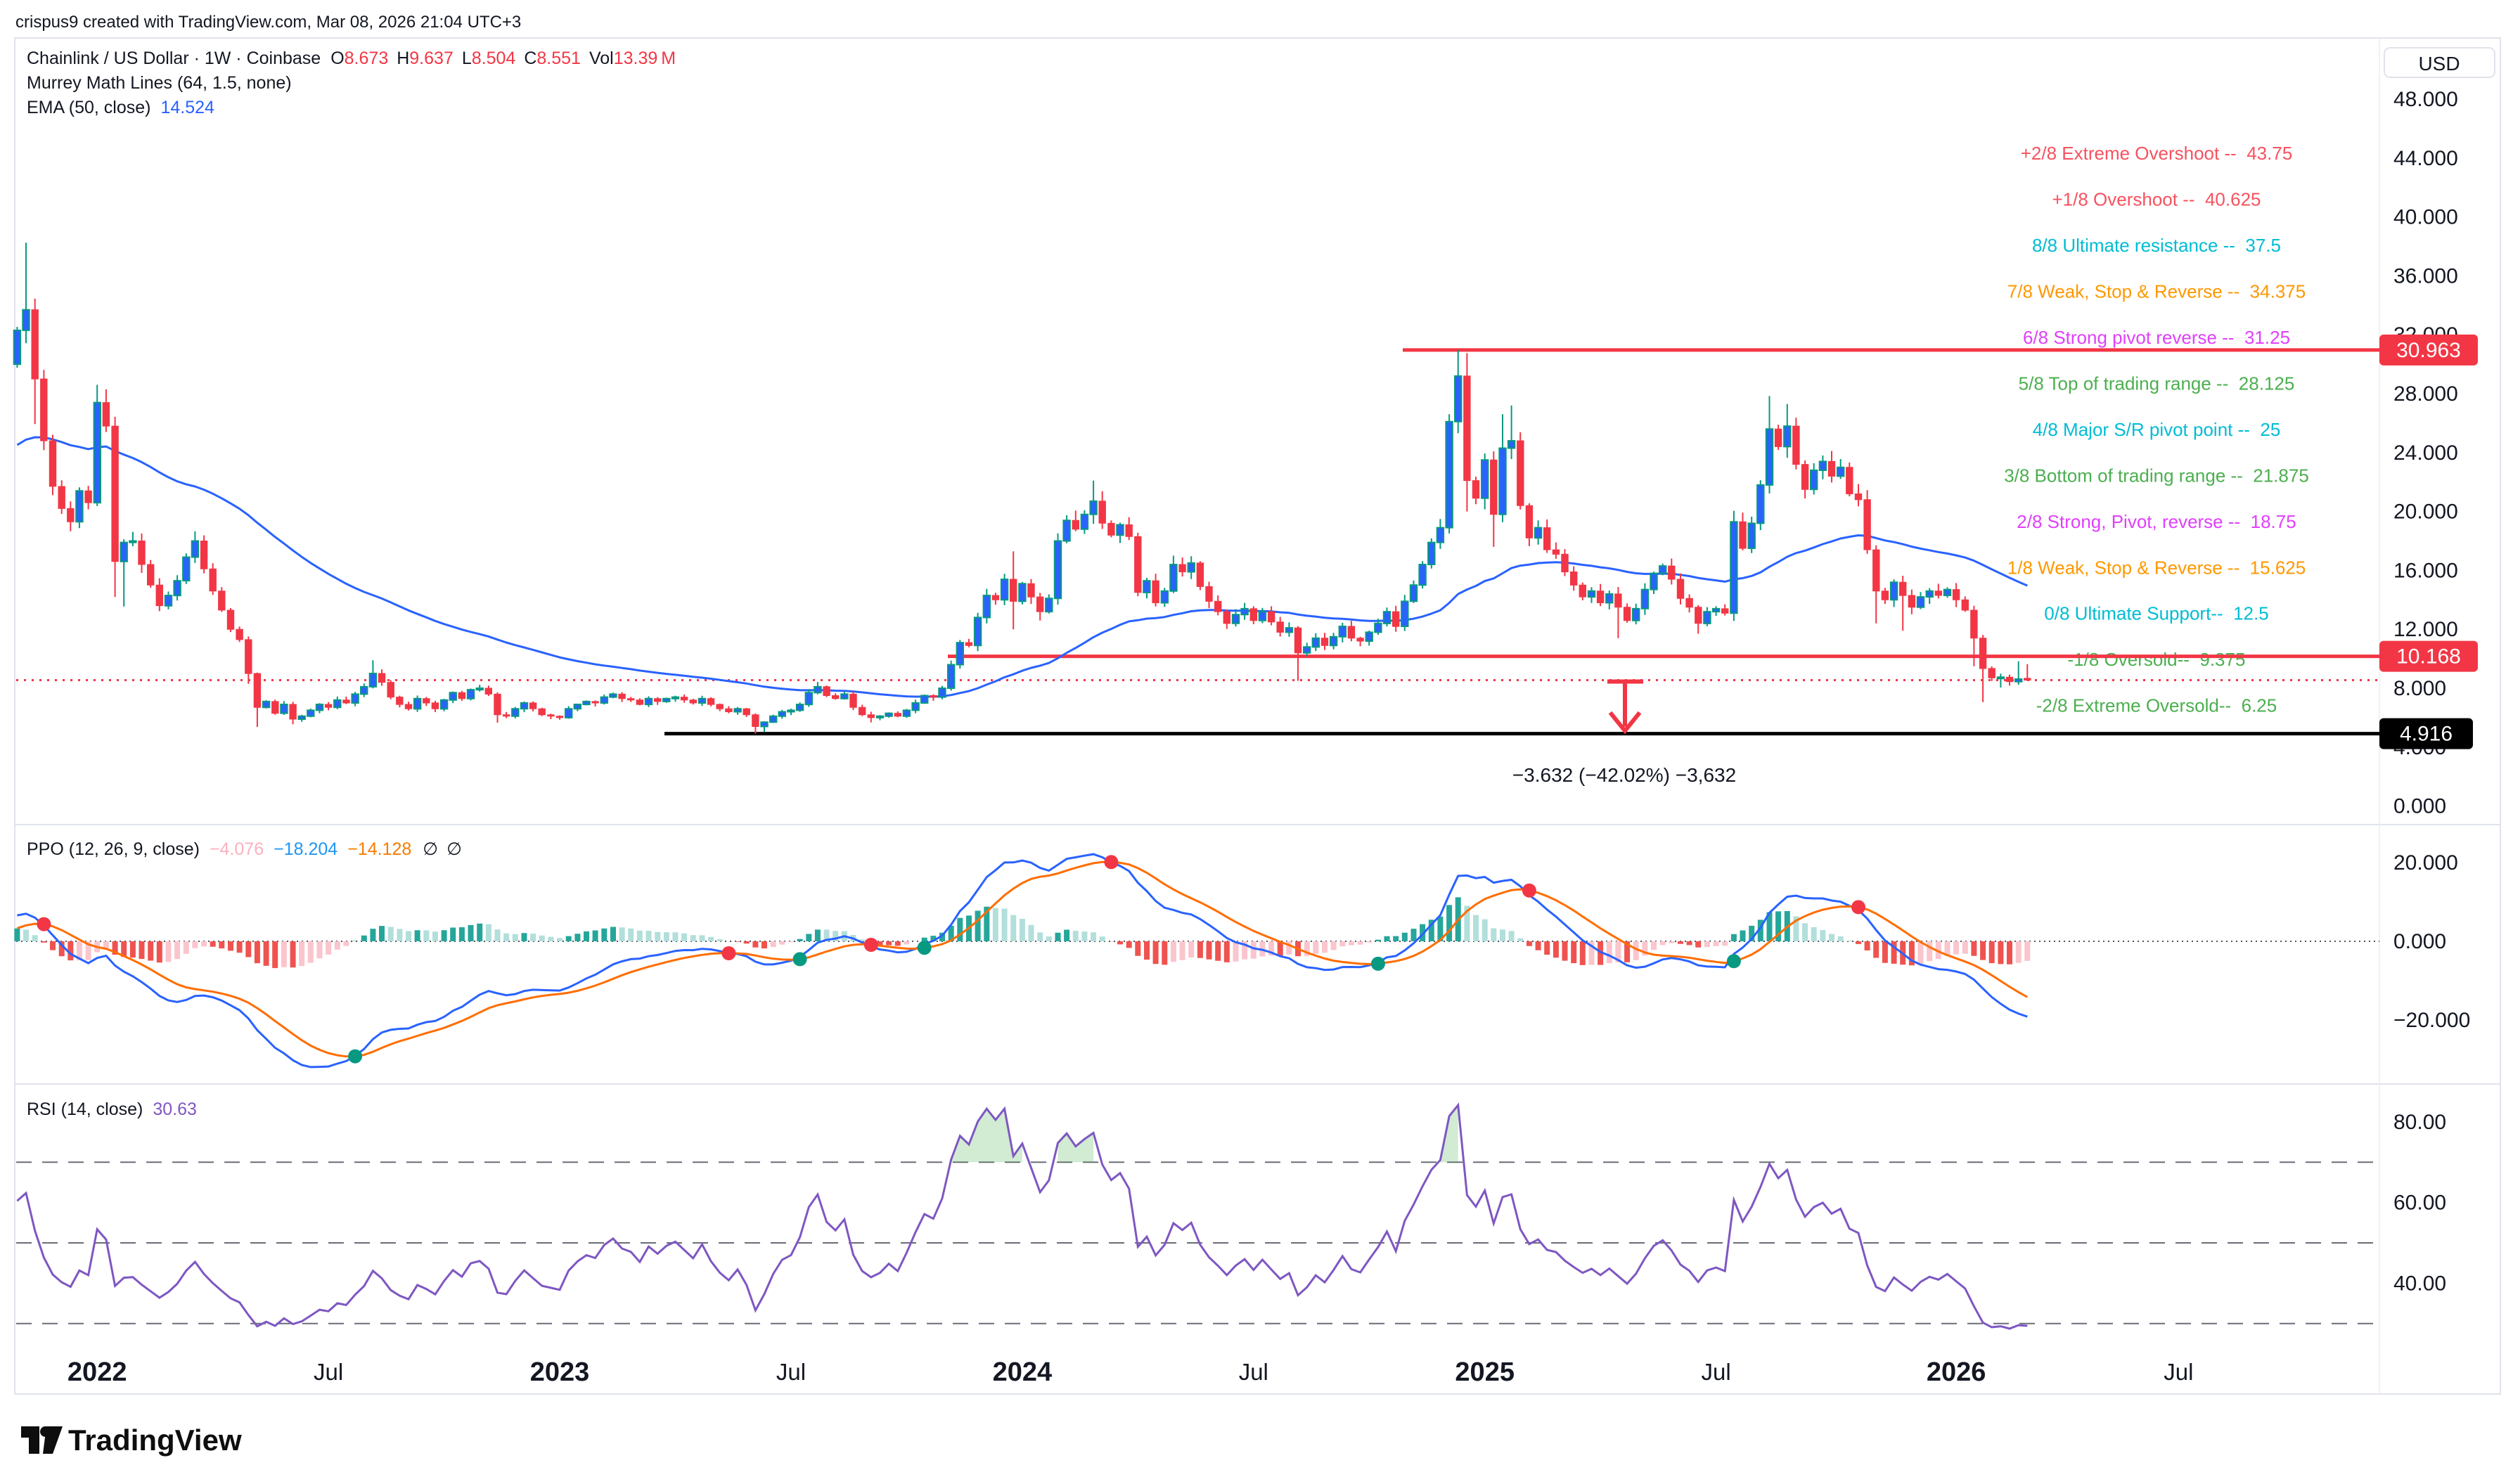 This screenshot has width=2513, height=1484. Describe the element at coordinates (2428, 657) in the screenshot. I see `svg-text: 10.168` at that location.